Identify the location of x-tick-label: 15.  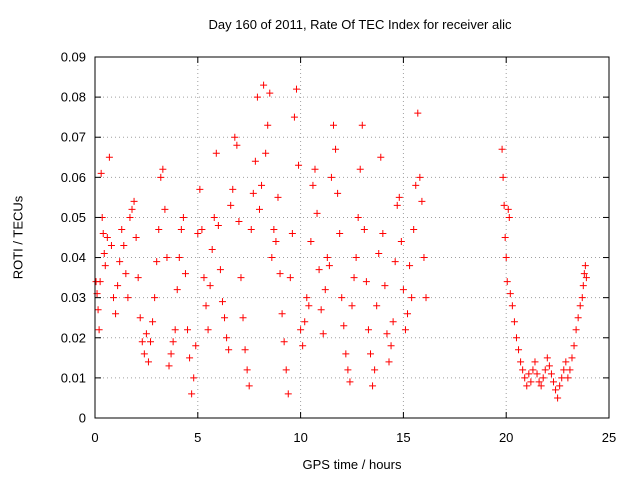
(403, 437).